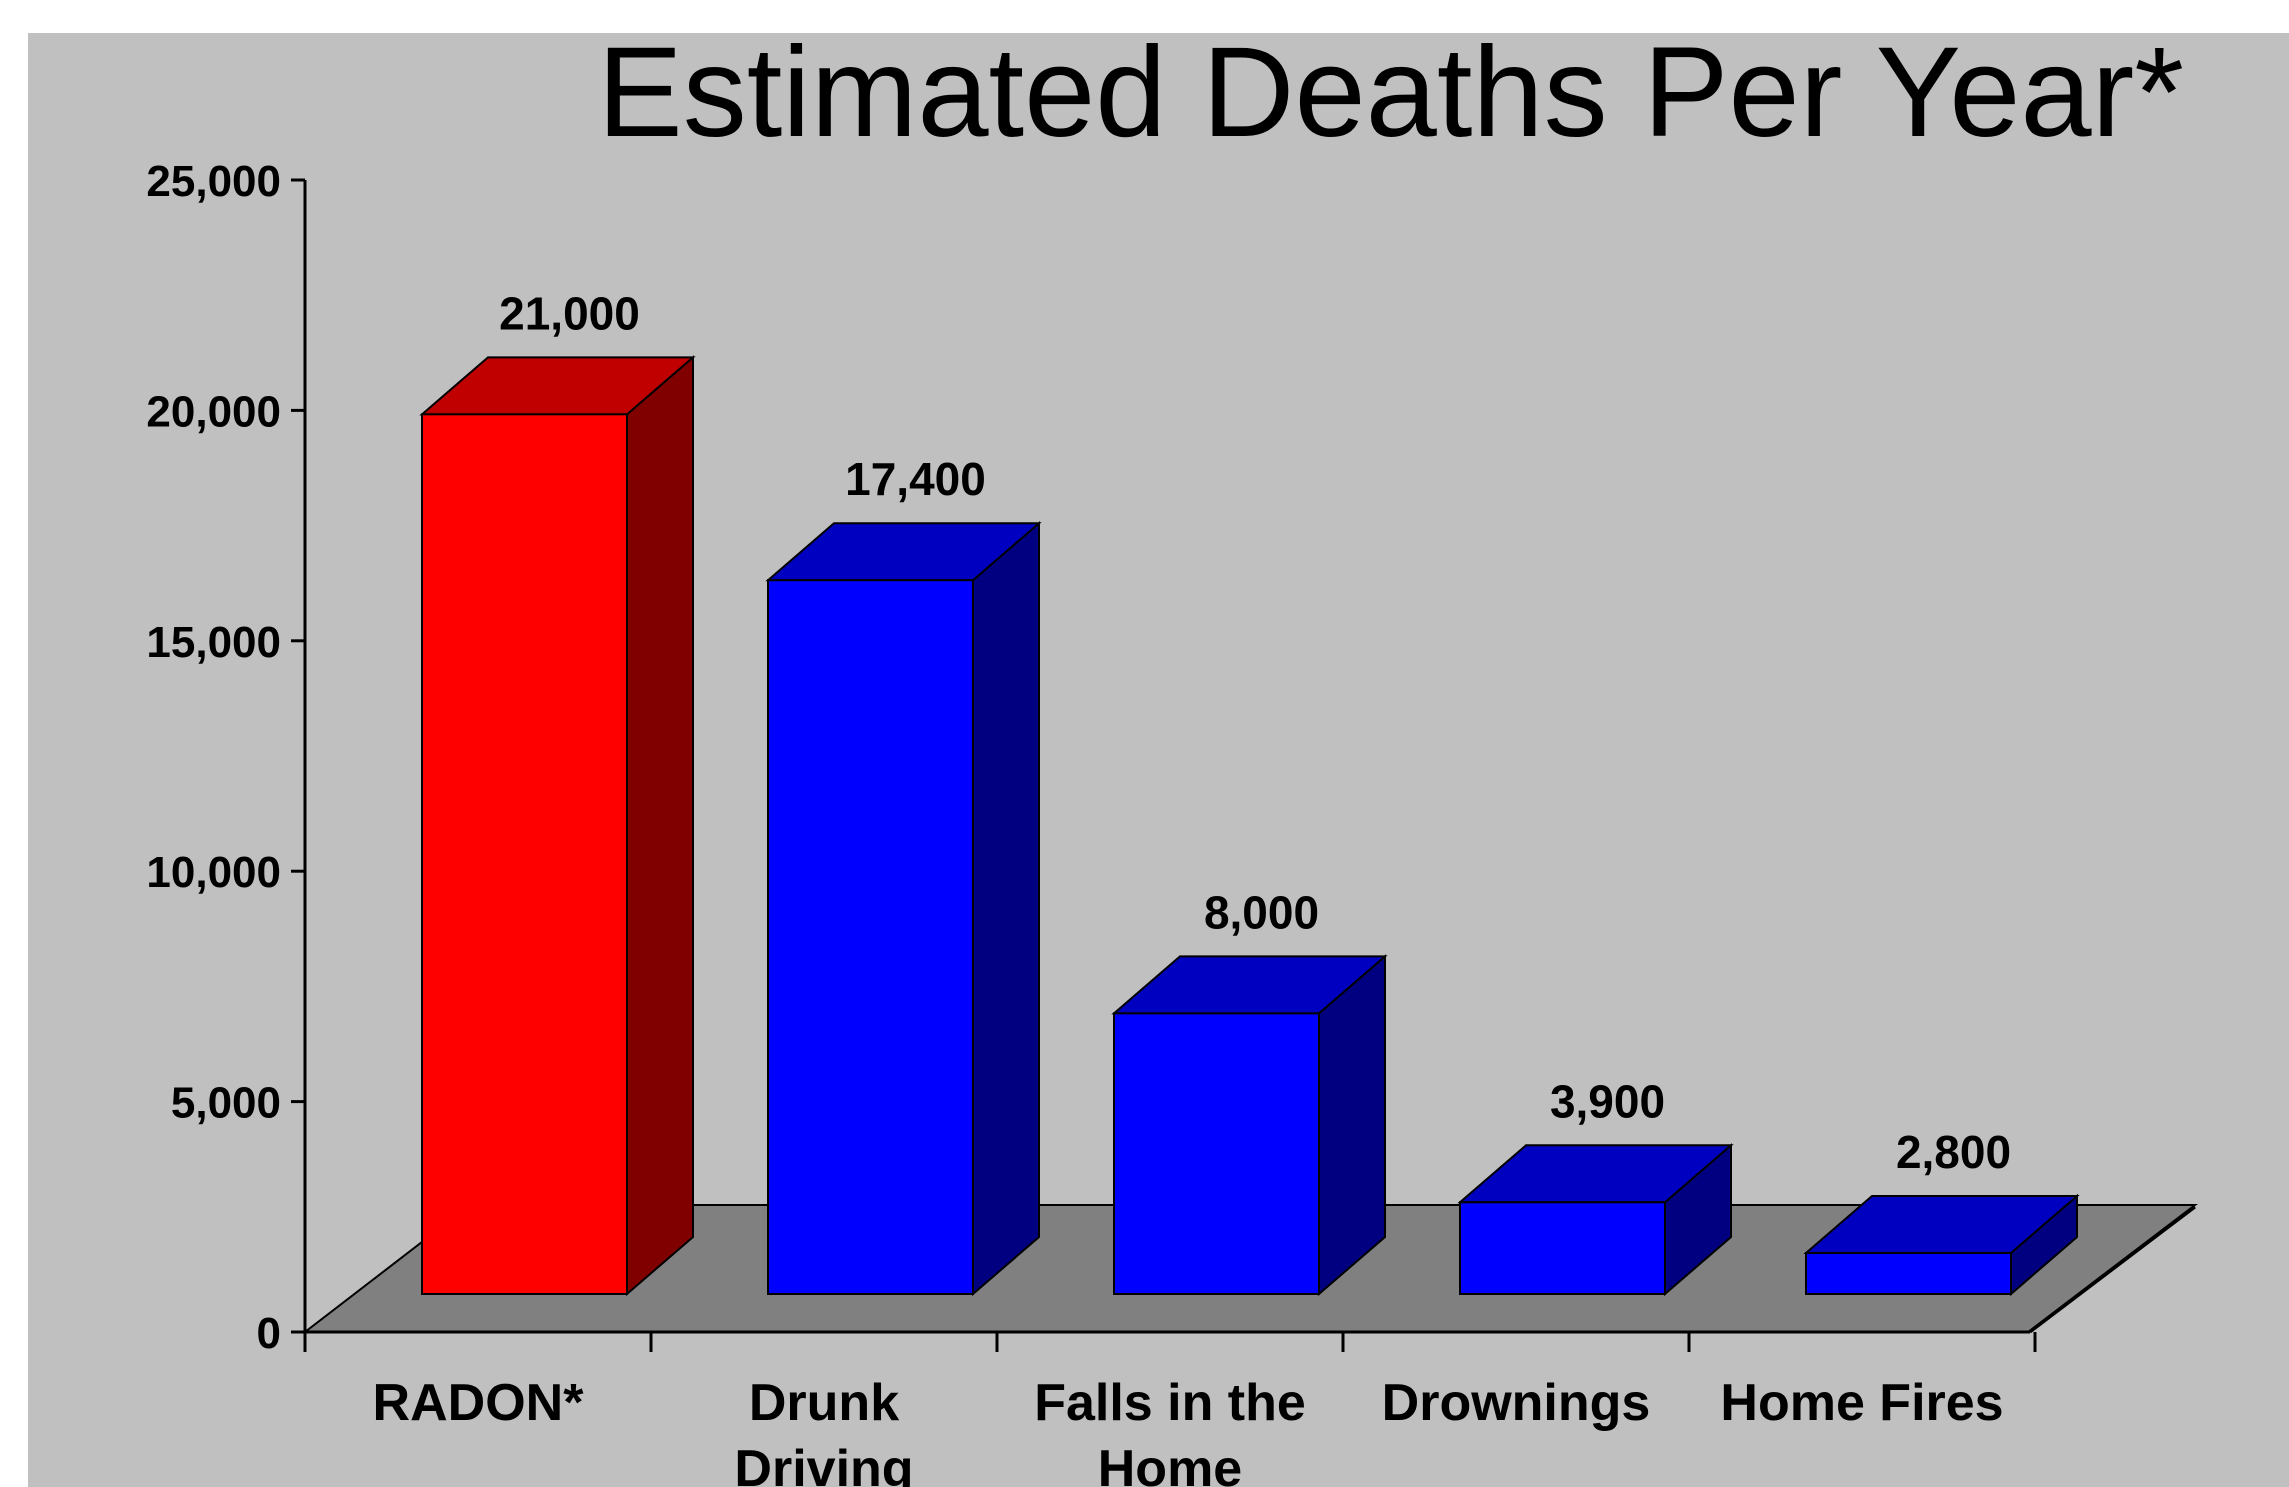 This screenshot has width=2289, height=1487. I want to click on category-label-line: Home Fires, so click(1861, 1403).